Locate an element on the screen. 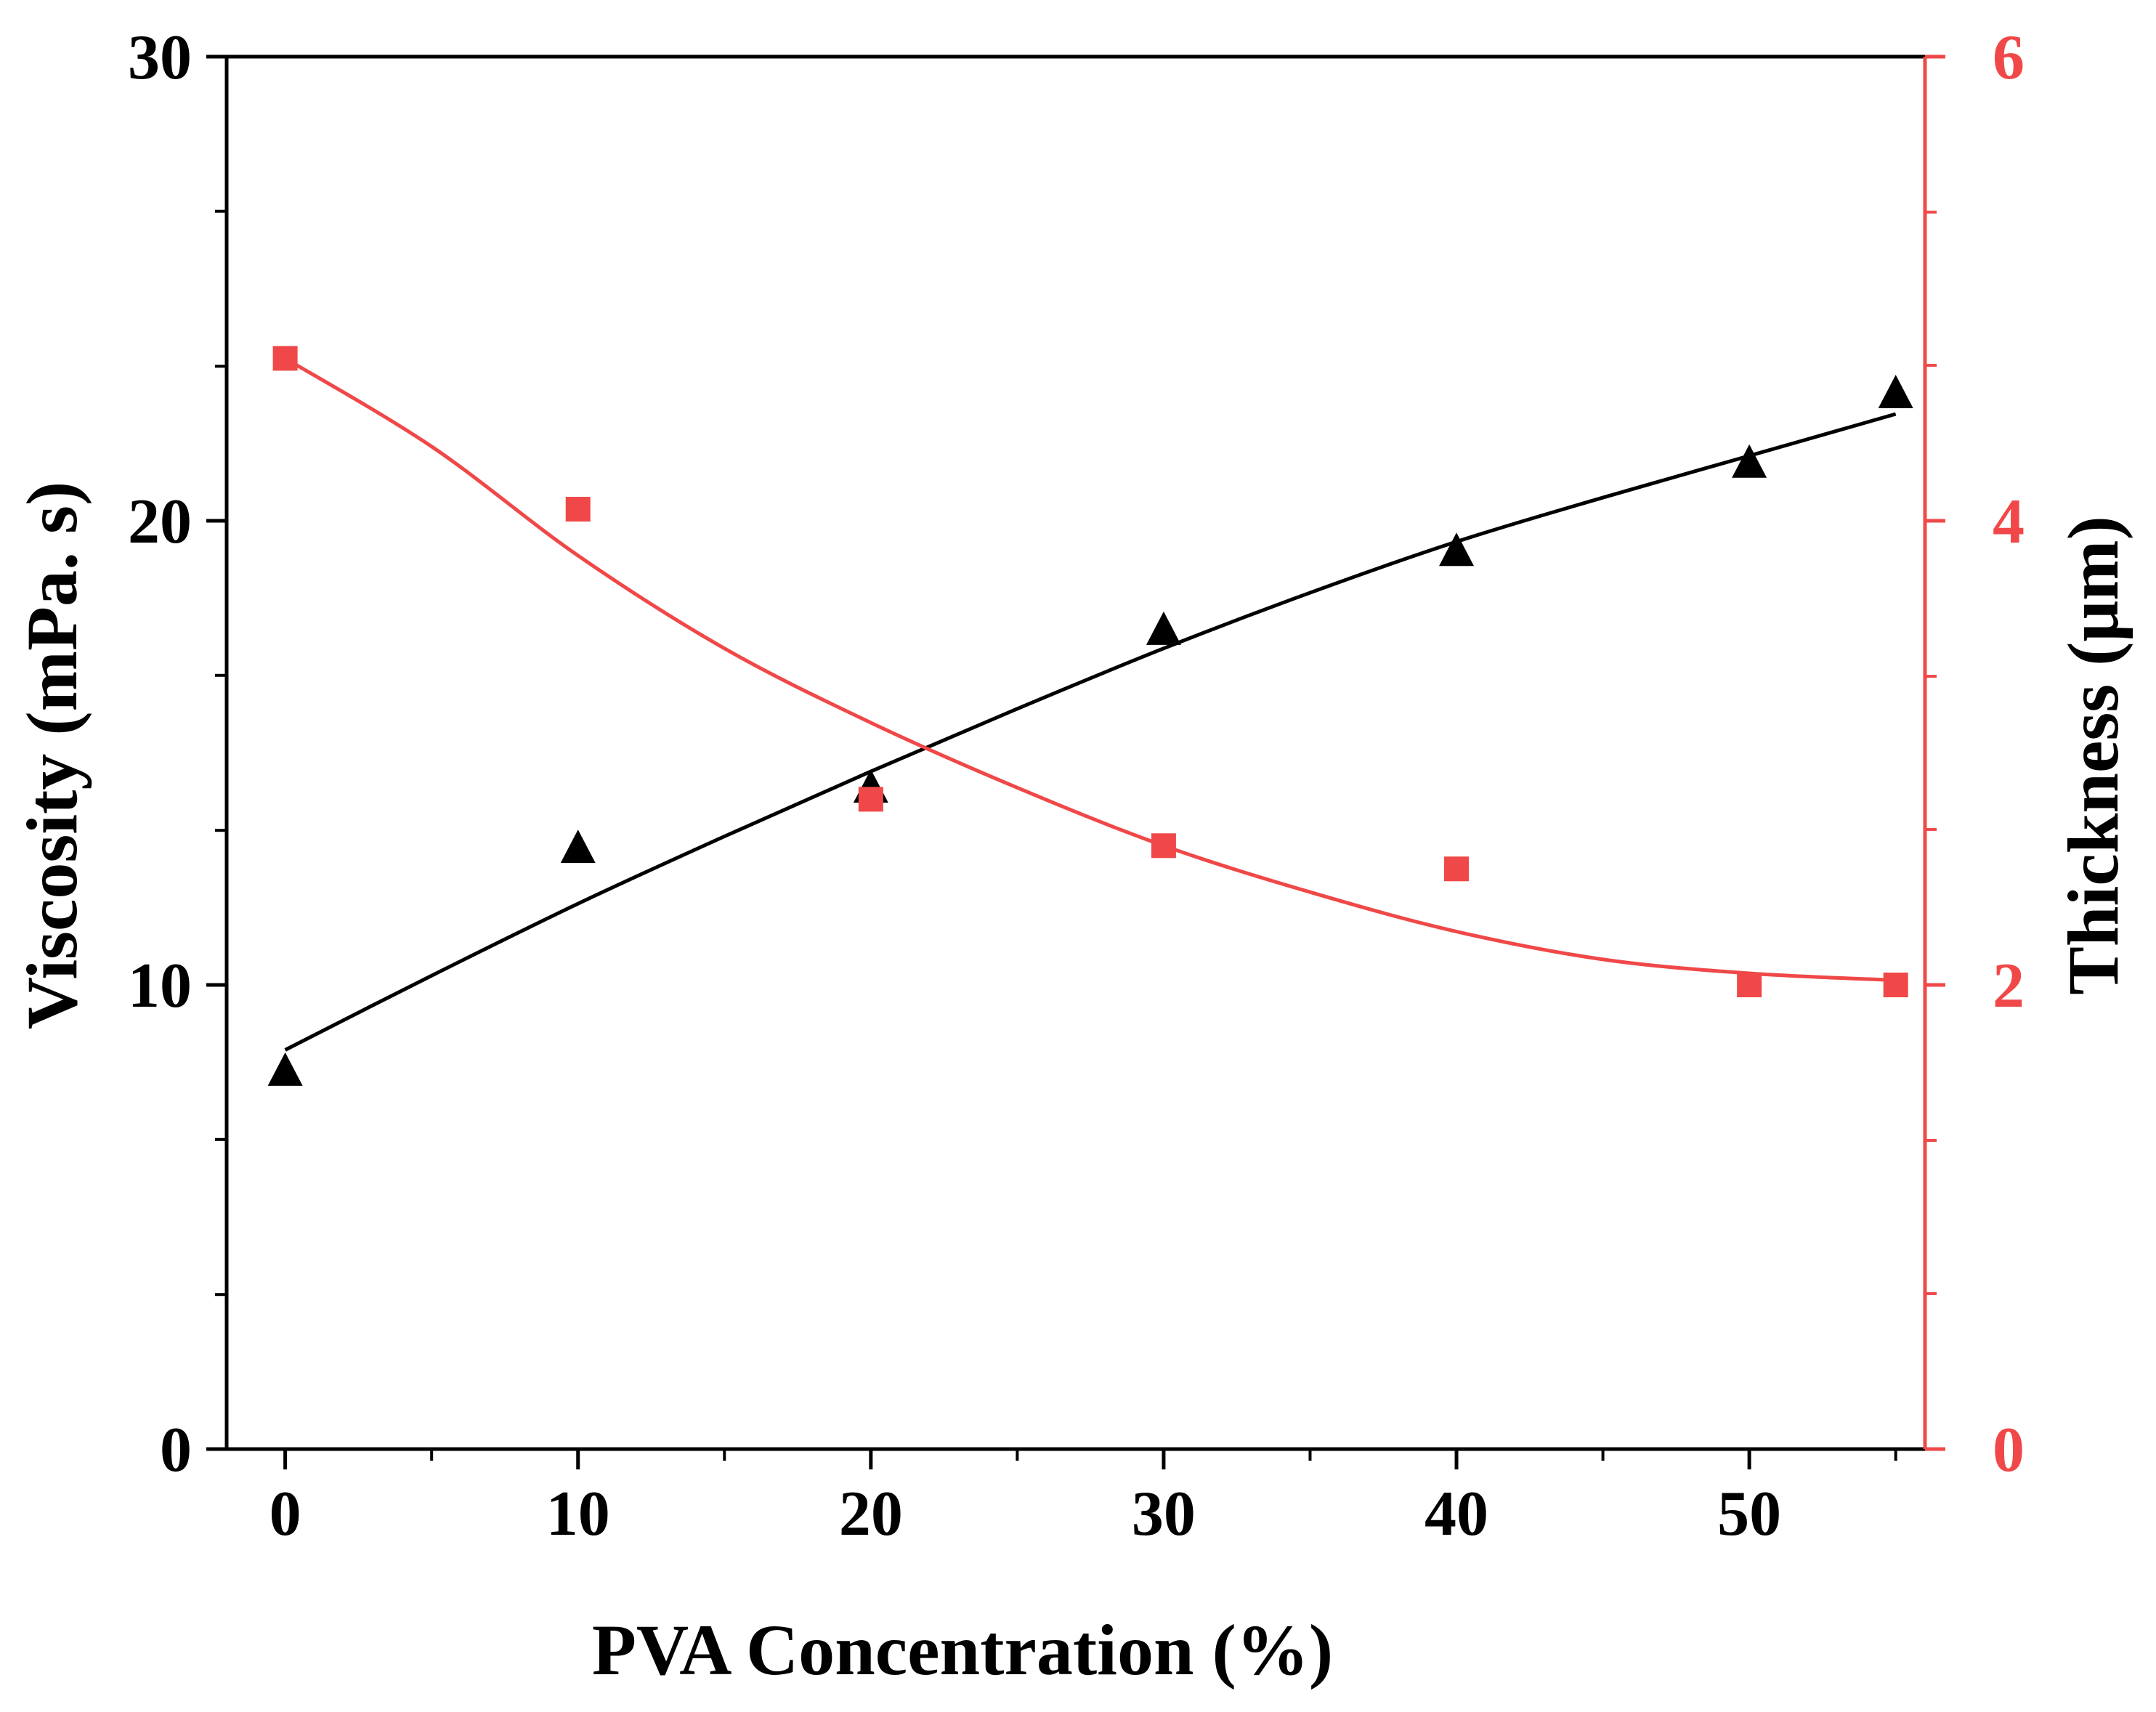 This screenshot has width=2156, height=1712. y-axis-left: 0 10 20 30 is located at coordinates (177, 754).